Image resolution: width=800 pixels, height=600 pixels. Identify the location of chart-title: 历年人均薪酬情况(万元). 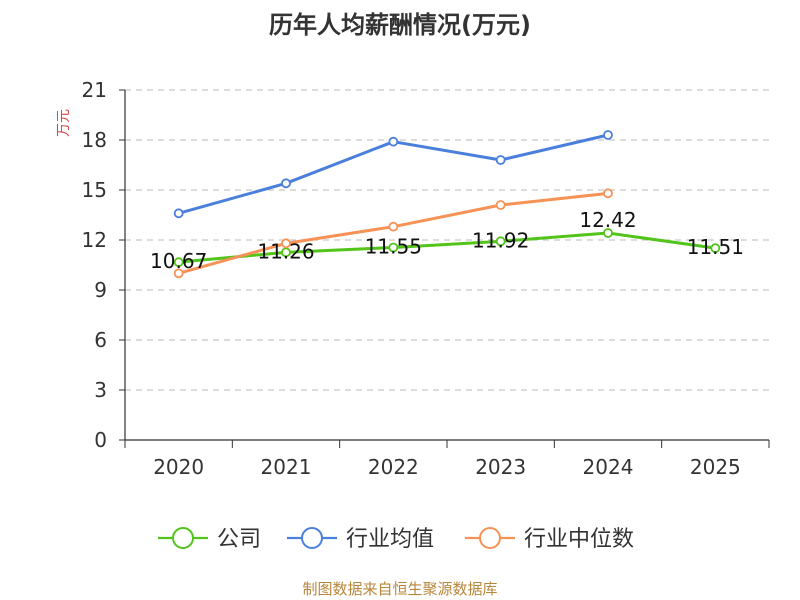
(400, 25).